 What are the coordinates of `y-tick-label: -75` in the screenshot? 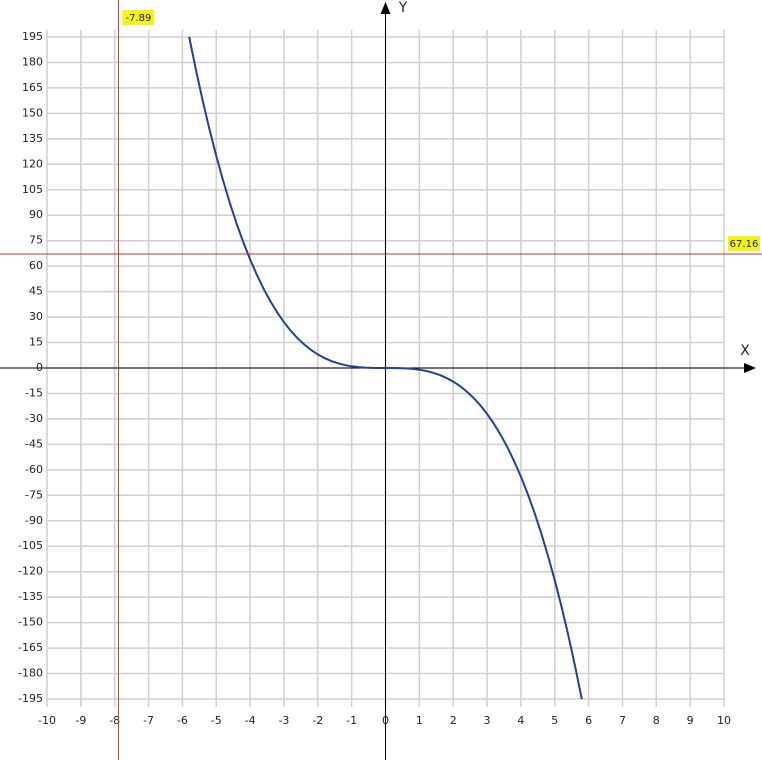 It's located at (34, 494).